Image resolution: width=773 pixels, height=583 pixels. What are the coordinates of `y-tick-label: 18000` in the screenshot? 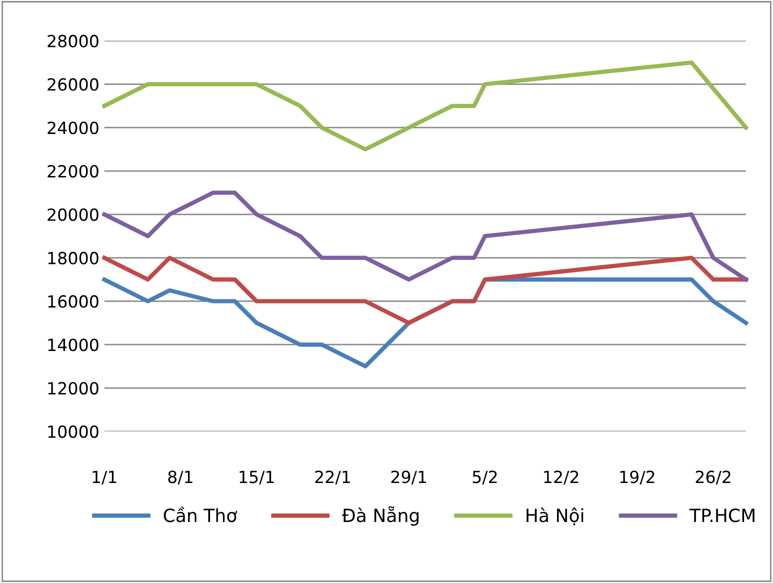 It's located at (73, 258).